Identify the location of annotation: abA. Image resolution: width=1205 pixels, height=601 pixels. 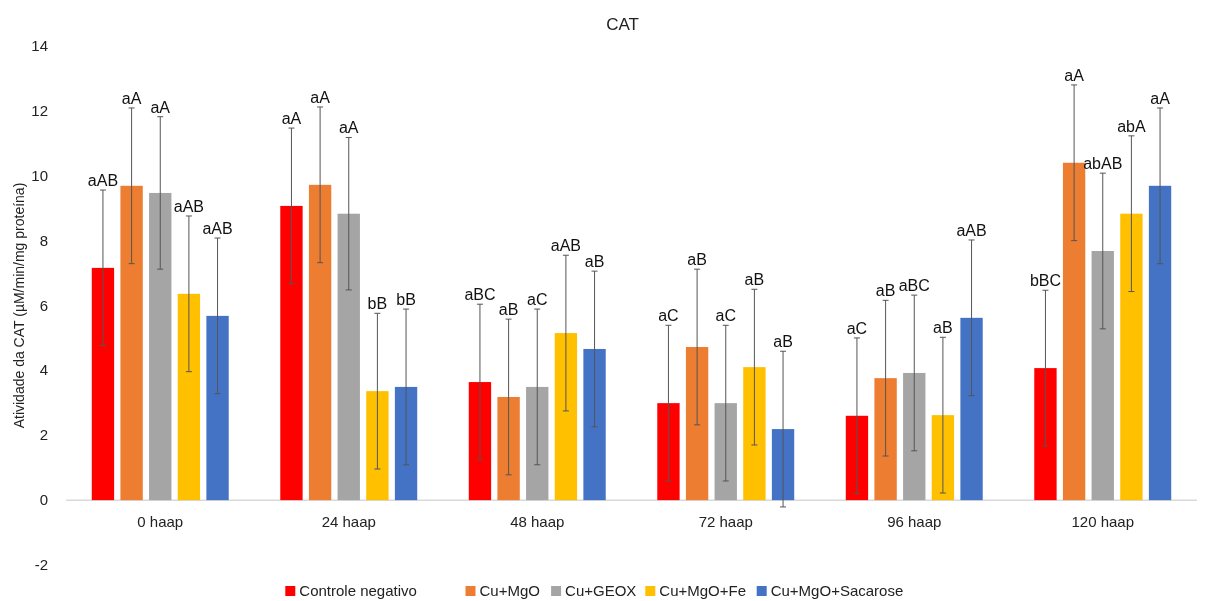
(1131, 126).